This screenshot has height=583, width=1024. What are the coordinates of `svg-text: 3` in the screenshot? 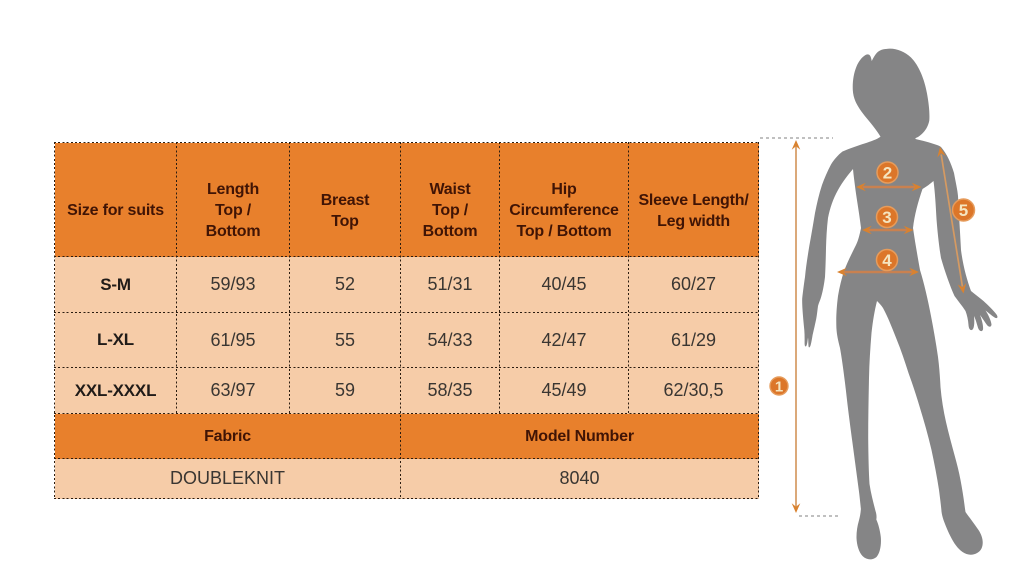 It's located at (886, 217).